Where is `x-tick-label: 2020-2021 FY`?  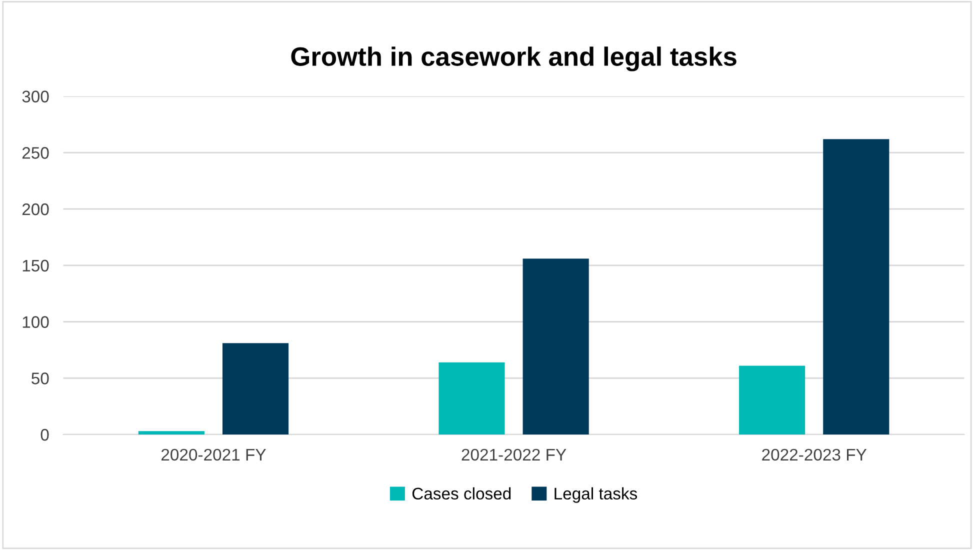 x-tick-label: 2020-2021 FY is located at coordinates (213, 454).